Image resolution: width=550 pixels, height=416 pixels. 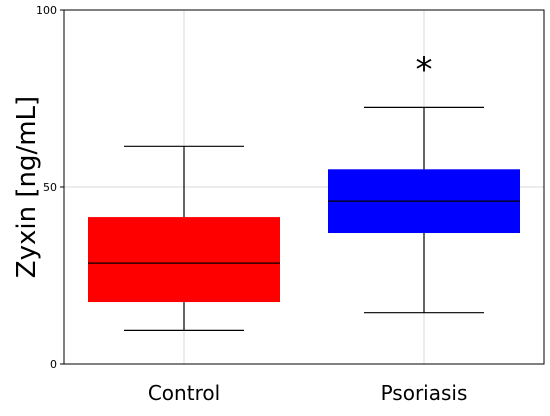 I want to click on box-body, so click(x=184, y=260).